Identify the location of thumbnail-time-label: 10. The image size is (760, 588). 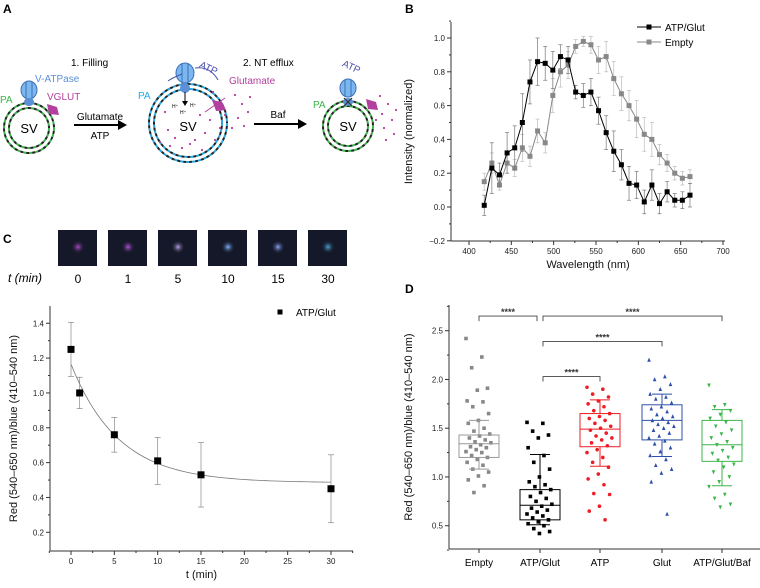
(228, 279).